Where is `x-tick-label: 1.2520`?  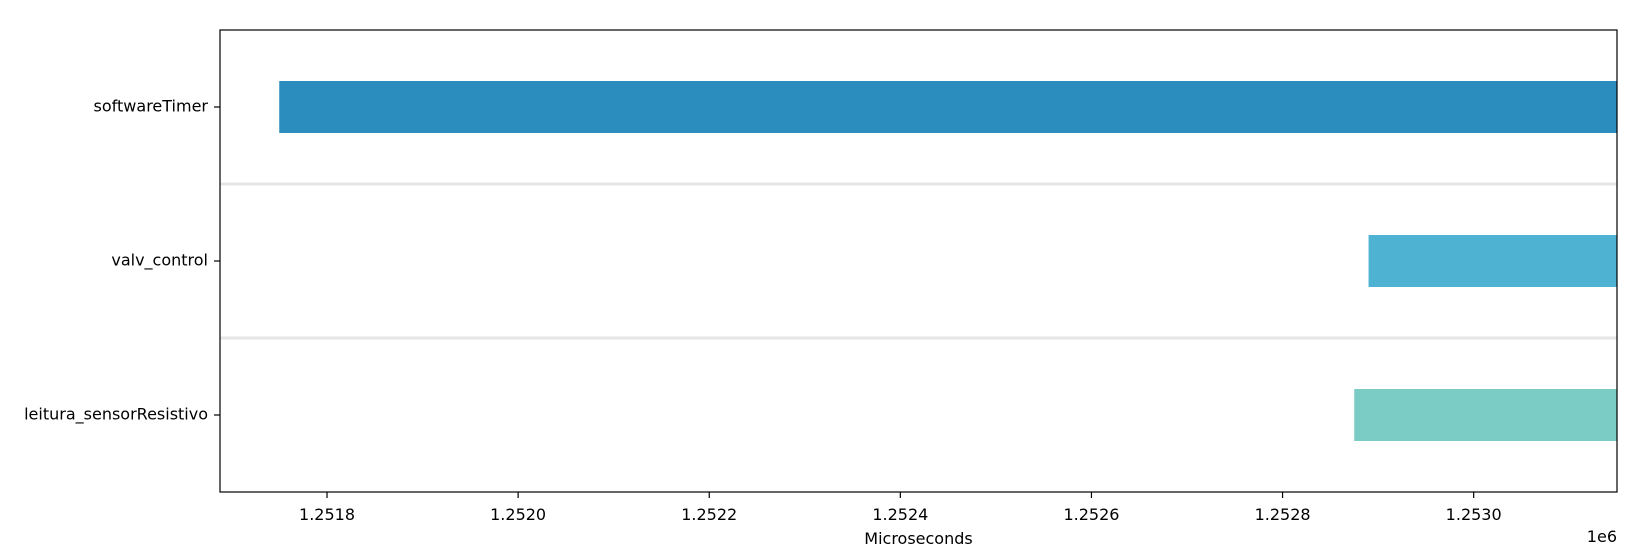
x-tick-label: 1.2520 is located at coordinates (518, 514).